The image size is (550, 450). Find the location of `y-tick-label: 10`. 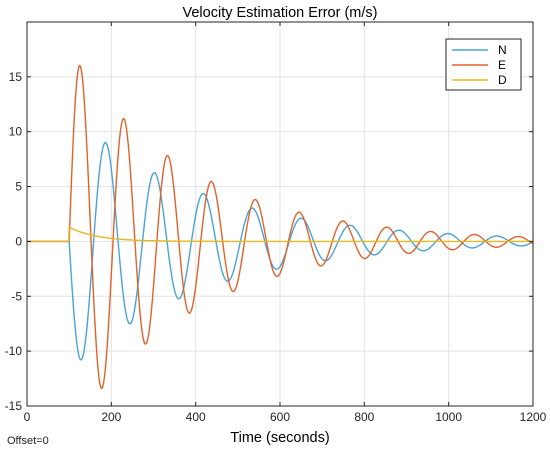

y-tick-label: 10 is located at coordinates (16, 132).